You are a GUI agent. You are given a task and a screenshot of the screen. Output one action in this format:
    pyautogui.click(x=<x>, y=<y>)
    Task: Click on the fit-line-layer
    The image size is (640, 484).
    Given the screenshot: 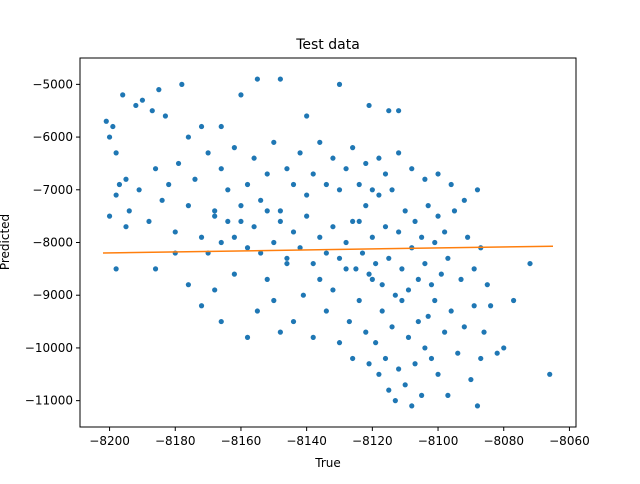 What is the action you would take?
    pyautogui.click(x=328, y=249)
    